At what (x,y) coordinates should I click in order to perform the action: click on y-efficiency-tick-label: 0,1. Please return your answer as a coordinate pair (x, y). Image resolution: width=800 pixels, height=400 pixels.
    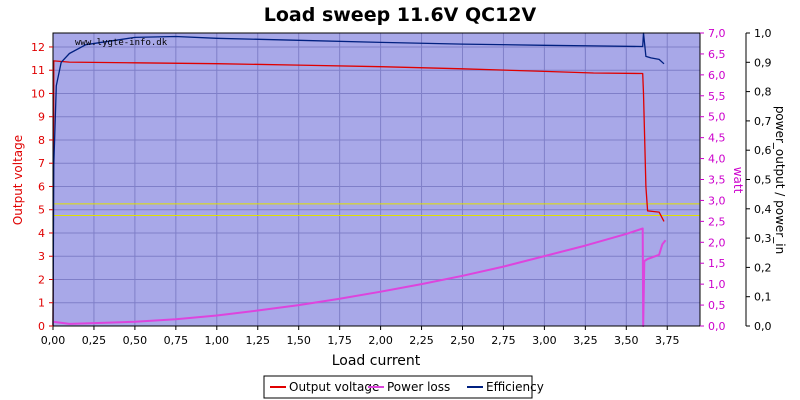
    Looking at the image, I should click on (763, 297).